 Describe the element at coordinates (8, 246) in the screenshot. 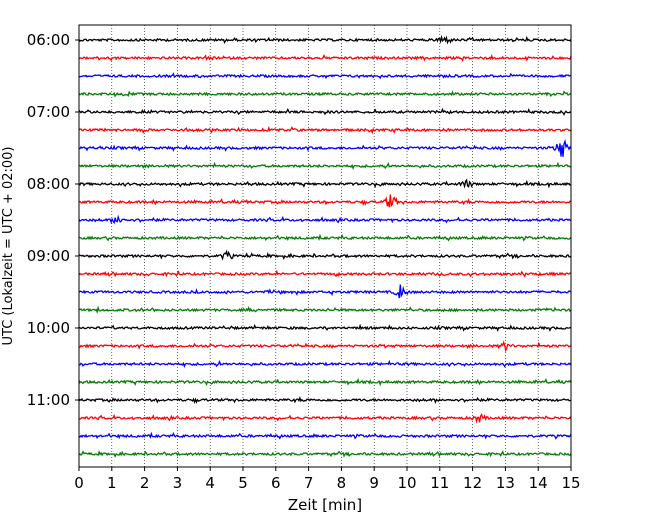

I see `y-axis-label: UTC (Lokalzeit = UTC + 02:00)` at that location.